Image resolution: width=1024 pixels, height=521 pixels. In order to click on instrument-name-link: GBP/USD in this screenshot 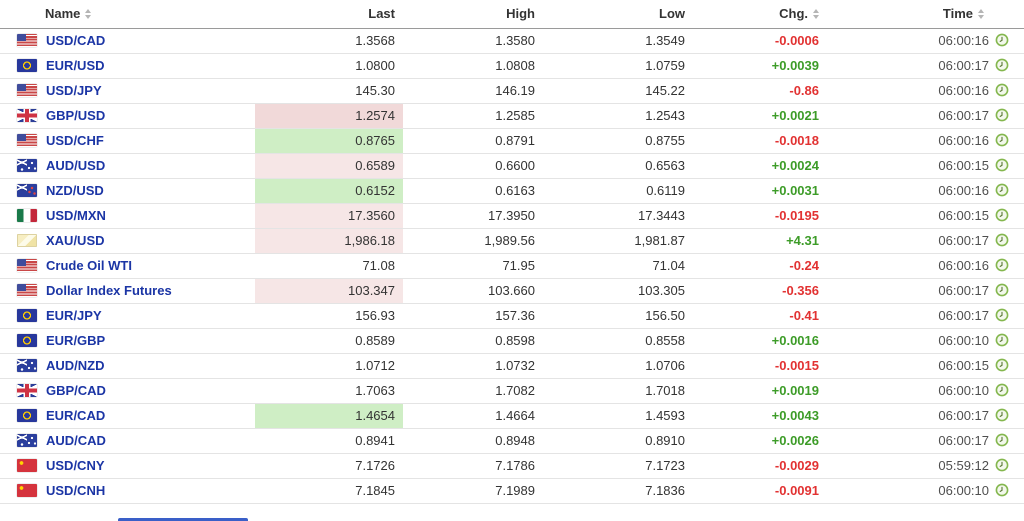, I will do `click(76, 115)`.